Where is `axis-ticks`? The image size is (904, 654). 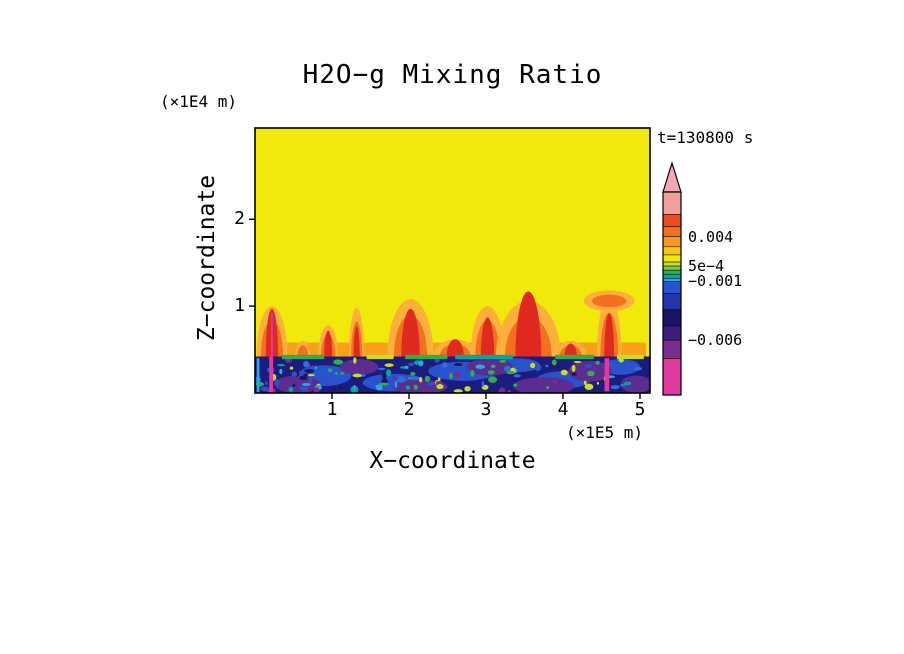
axis-ticks is located at coordinates (445, 308).